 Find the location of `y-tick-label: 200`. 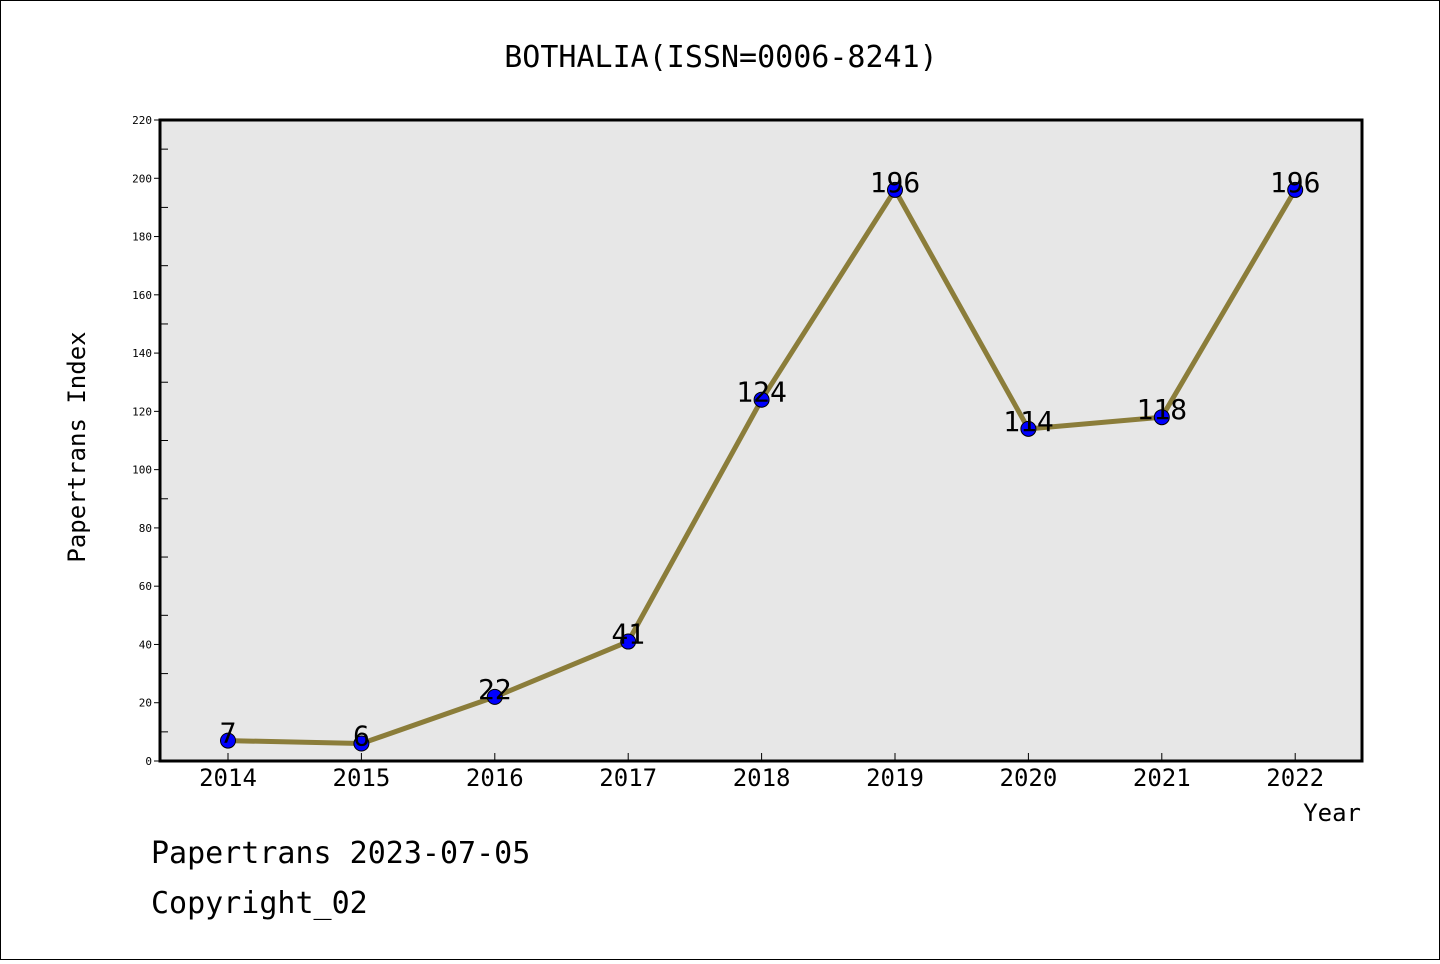

y-tick-label: 200 is located at coordinates (142, 178).